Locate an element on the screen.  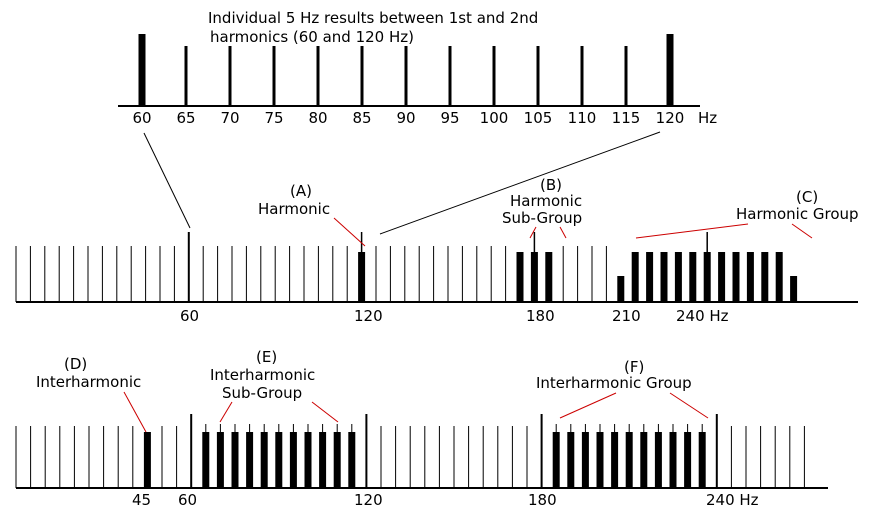
label-a-letter: (A) is located at coordinates (301, 191).